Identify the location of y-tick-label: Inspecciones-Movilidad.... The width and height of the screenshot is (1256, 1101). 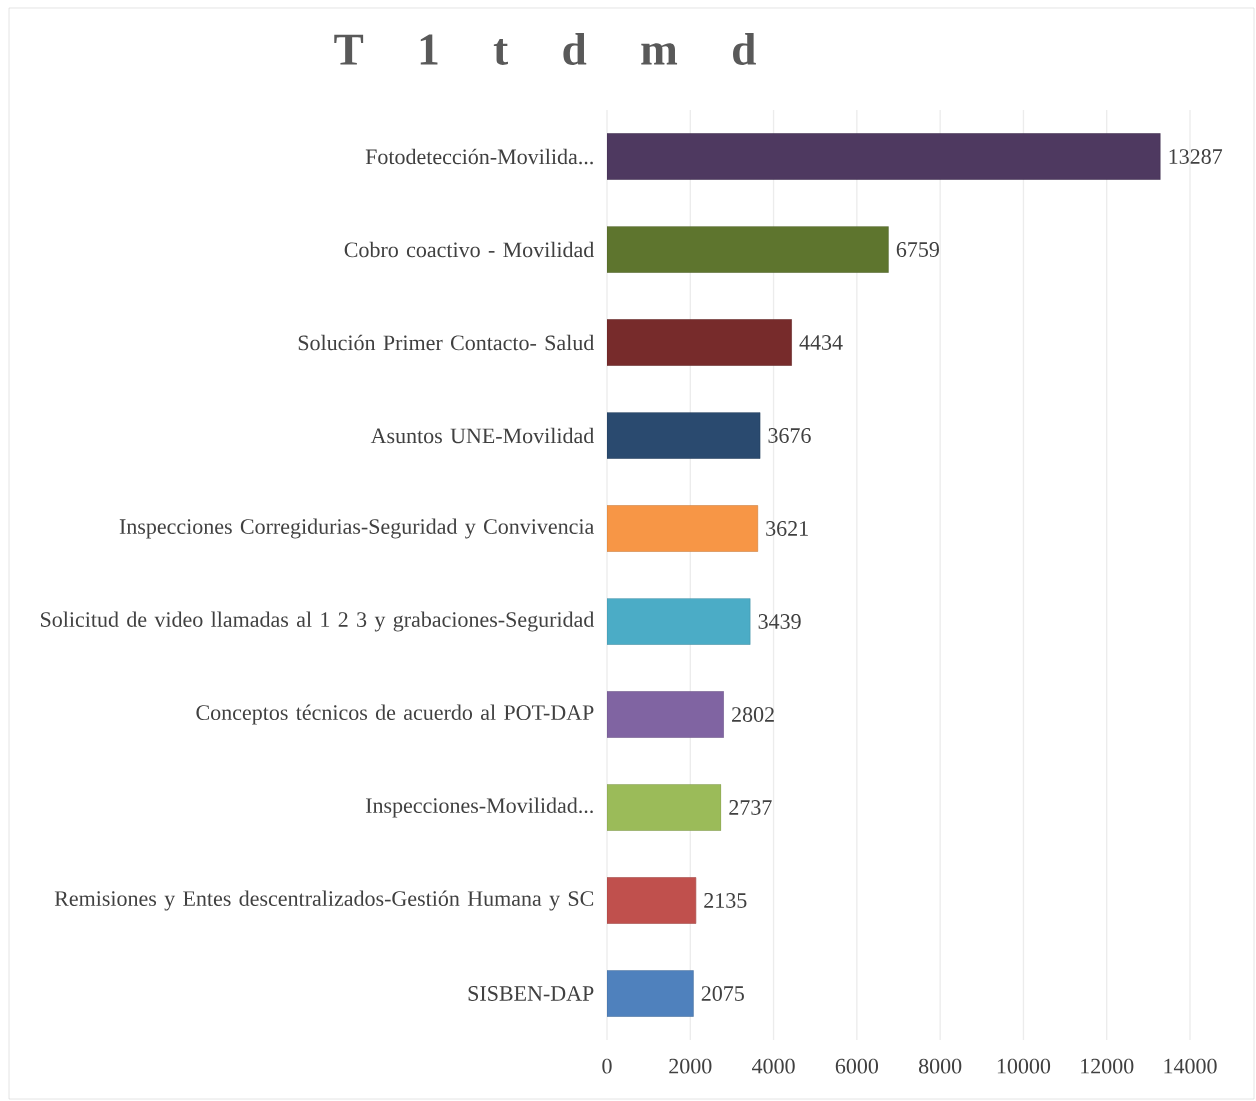
(479, 807).